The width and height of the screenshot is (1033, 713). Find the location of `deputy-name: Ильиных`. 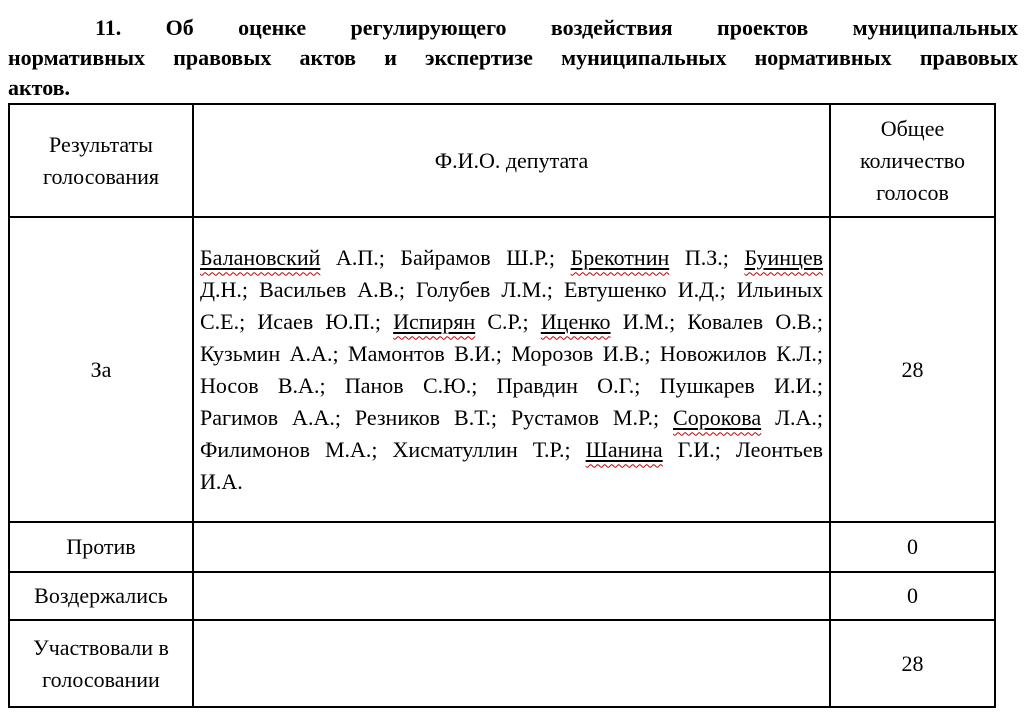

deputy-name: Ильиных is located at coordinates (779, 289).